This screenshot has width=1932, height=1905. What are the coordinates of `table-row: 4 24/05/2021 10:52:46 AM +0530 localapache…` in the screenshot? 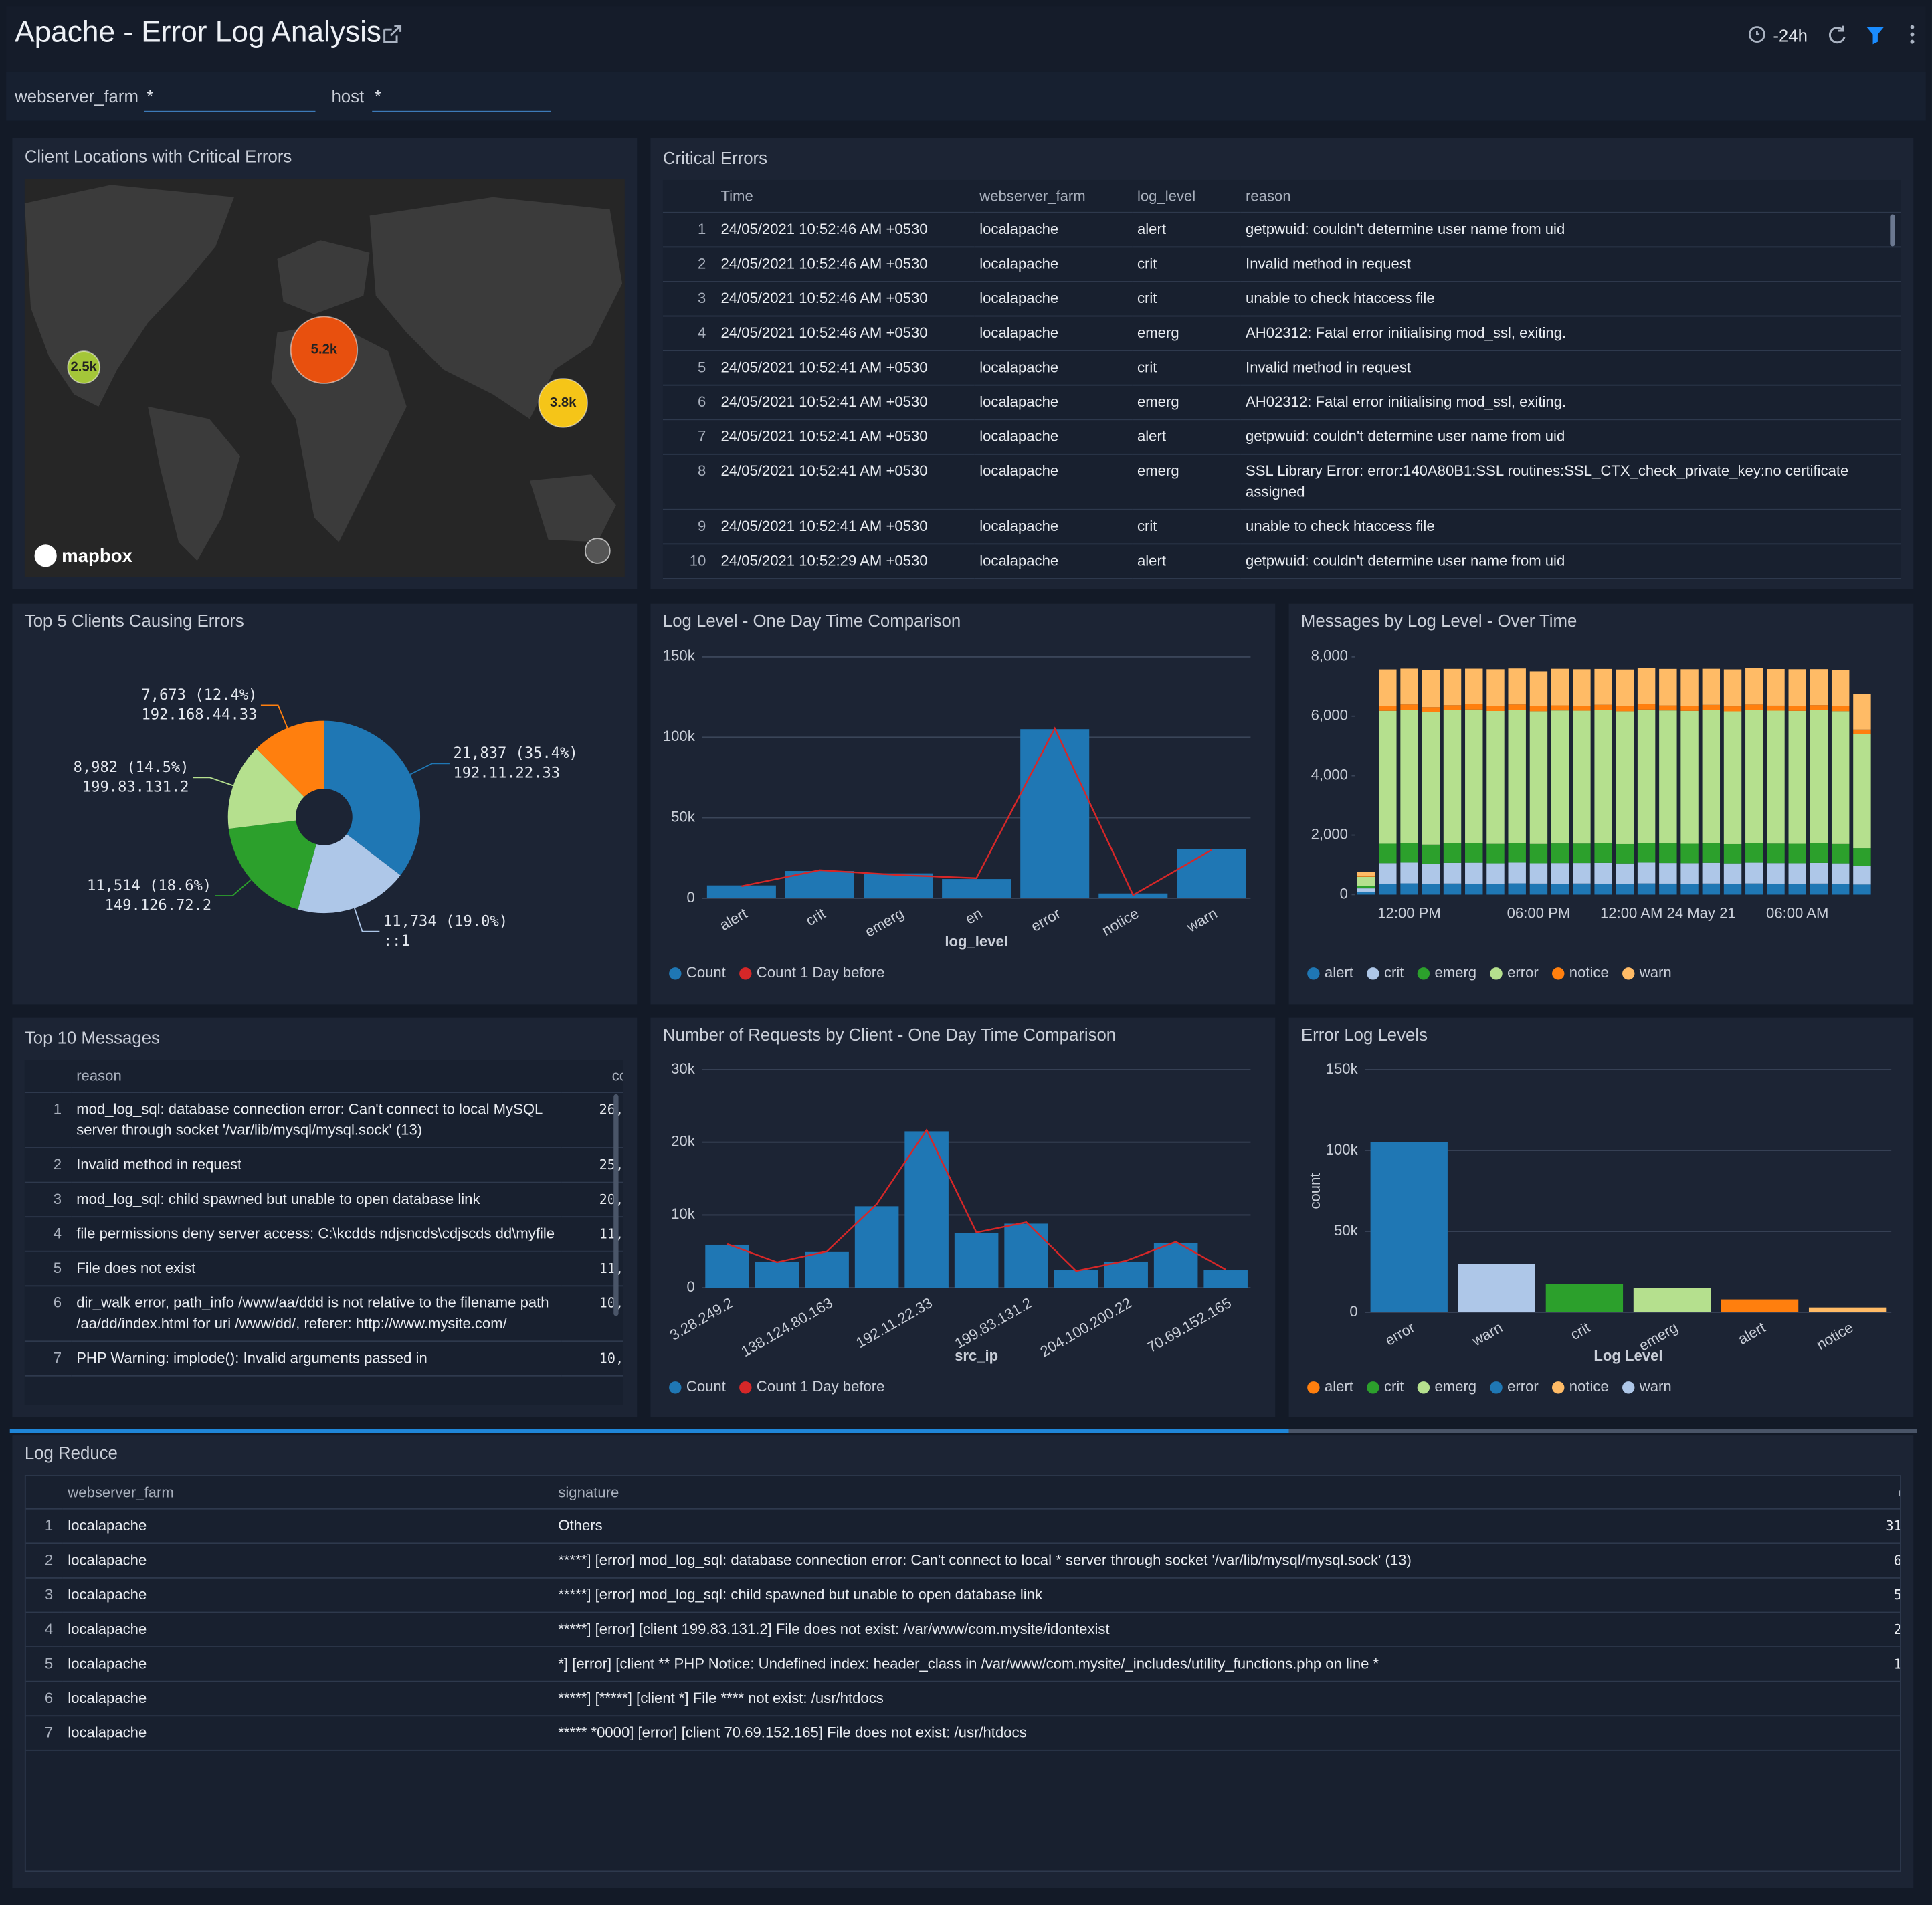 It's located at (1281, 334).